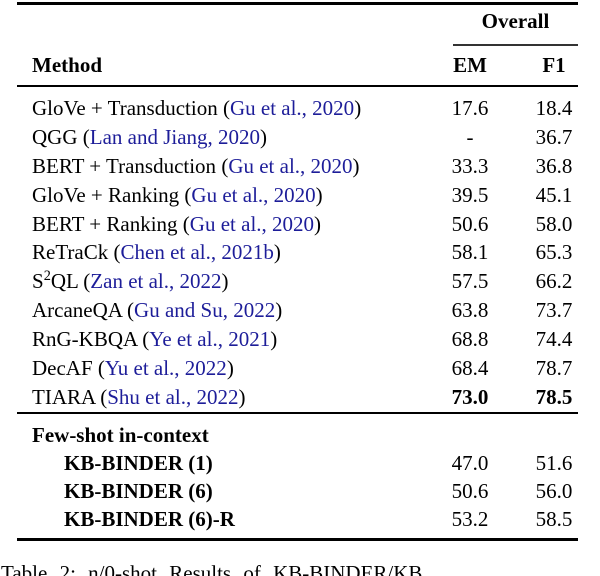 The image size is (600, 576). Describe the element at coordinates (554, 223) in the screenshot. I see `f1-value: 58.0` at that location.